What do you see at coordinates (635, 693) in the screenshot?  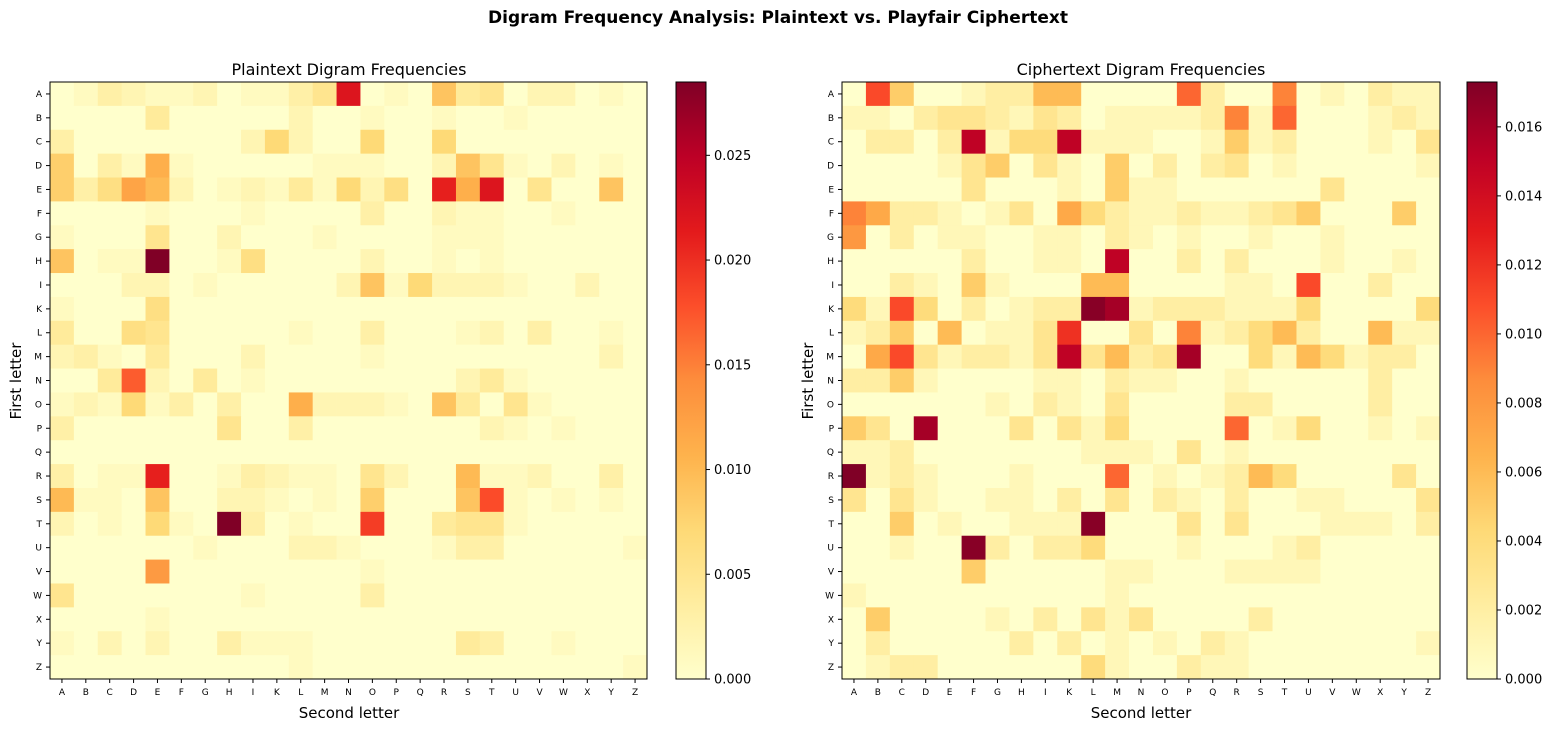 I see `x-tick-label: Z` at bounding box center [635, 693].